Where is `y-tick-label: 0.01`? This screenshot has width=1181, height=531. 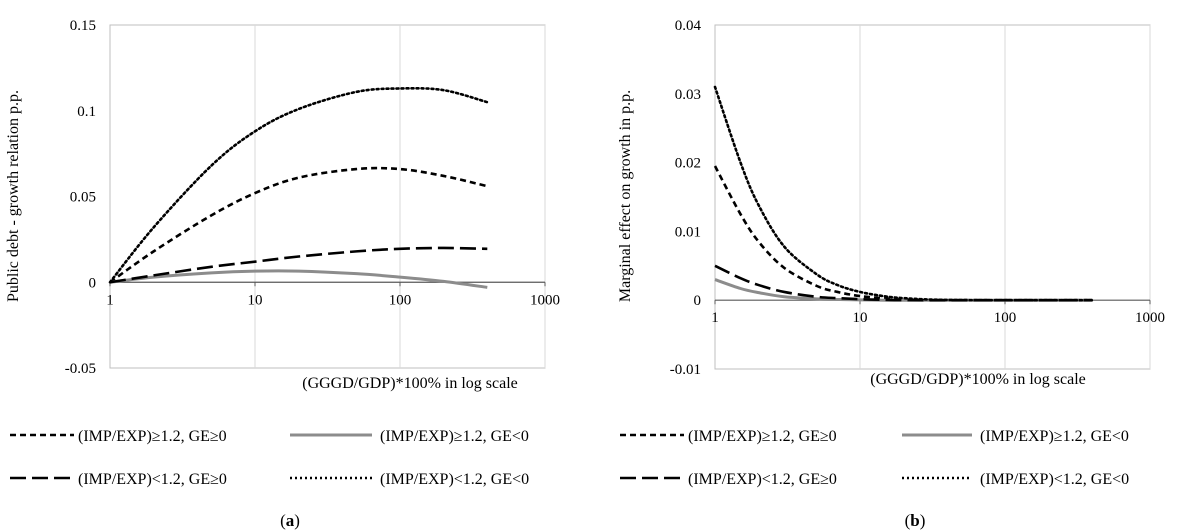 y-tick-label: 0.01 is located at coordinates (688, 232).